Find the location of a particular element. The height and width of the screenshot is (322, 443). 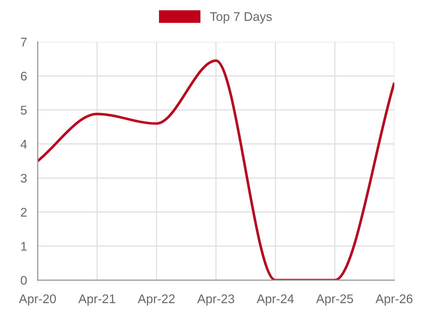

y-tick-label: 2 is located at coordinates (23, 212).